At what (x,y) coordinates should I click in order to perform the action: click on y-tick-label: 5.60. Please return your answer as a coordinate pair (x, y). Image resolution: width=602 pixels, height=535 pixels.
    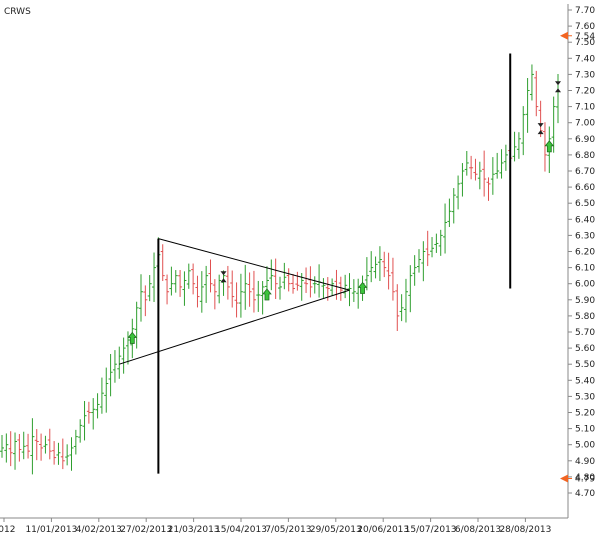
    Looking at the image, I should click on (585, 349).